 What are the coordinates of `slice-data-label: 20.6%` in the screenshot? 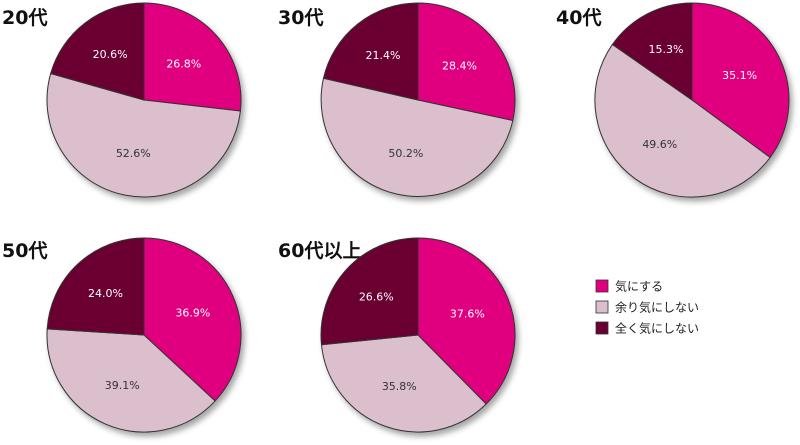 It's located at (110, 54).